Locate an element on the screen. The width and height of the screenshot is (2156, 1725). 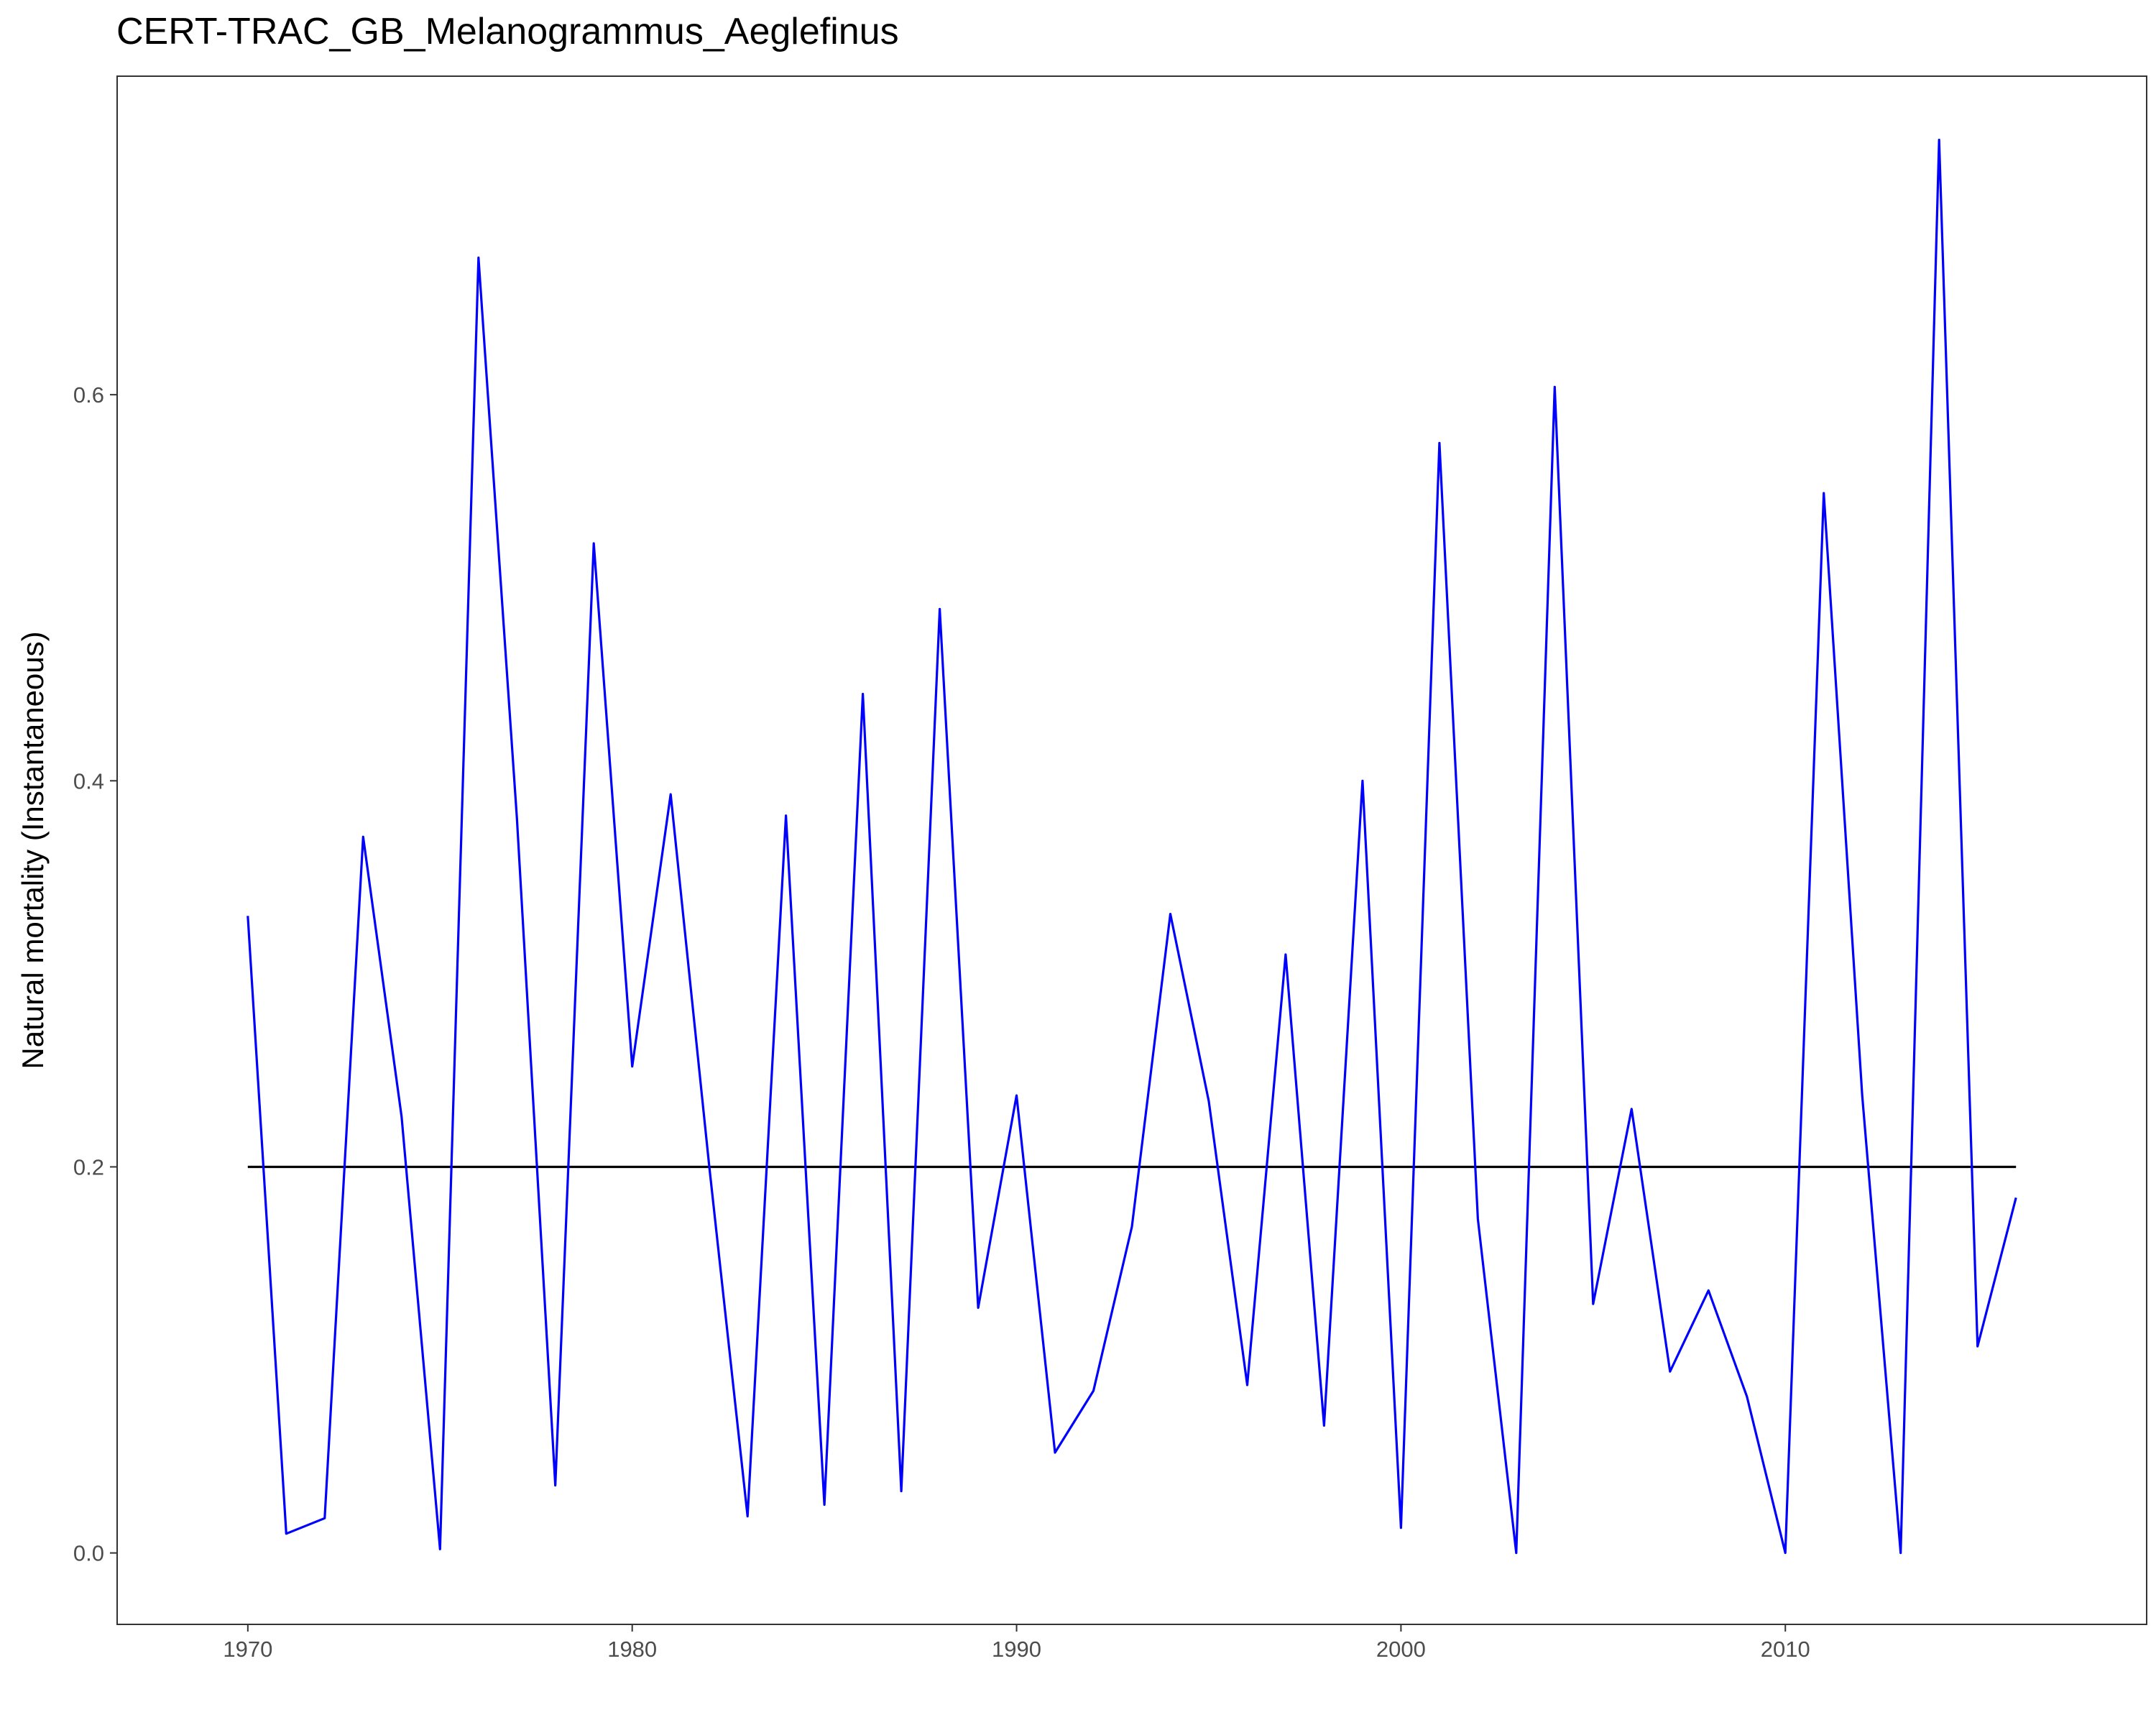
y-tick-label: 0.0 is located at coordinates (88, 1553).